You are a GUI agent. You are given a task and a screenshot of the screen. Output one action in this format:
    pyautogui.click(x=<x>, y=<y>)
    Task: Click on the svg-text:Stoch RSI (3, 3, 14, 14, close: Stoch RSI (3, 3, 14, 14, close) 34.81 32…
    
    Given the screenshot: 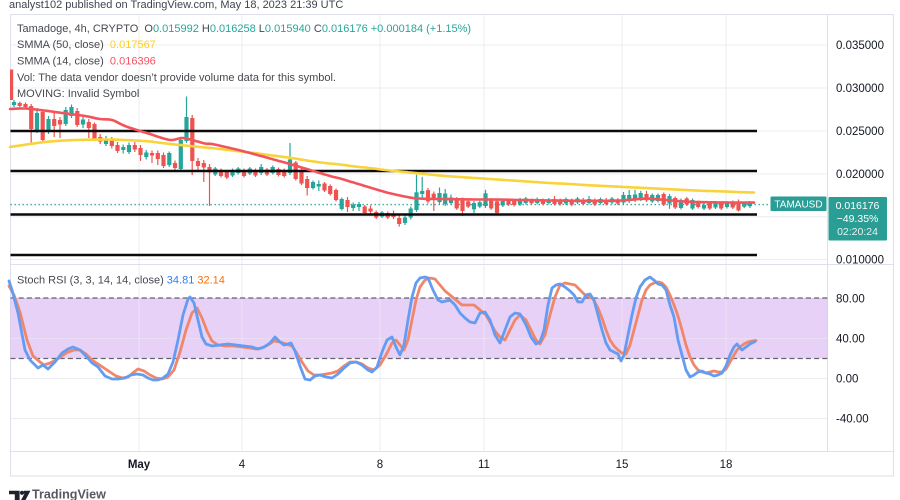 What is the action you would take?
    pyautogui.click(x=121, y=281)
    